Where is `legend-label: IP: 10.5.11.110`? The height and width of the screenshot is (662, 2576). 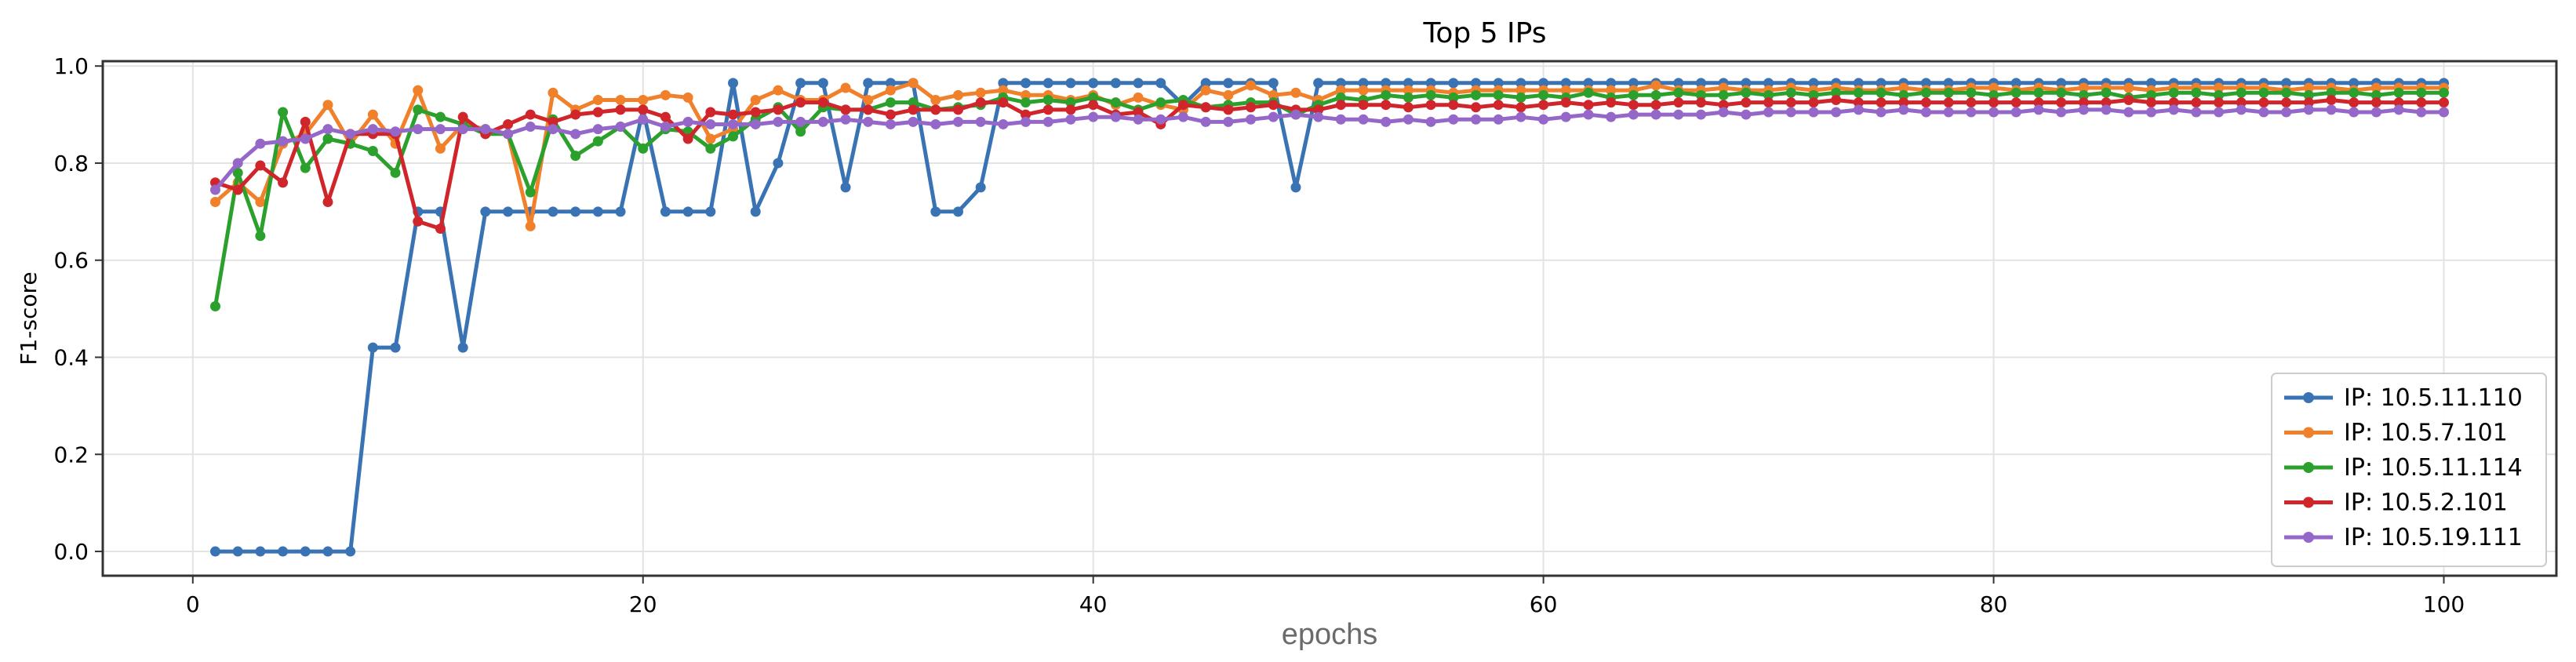 legend-label: IP: 10.5.11.110 is located at coordinates (2433, 398).